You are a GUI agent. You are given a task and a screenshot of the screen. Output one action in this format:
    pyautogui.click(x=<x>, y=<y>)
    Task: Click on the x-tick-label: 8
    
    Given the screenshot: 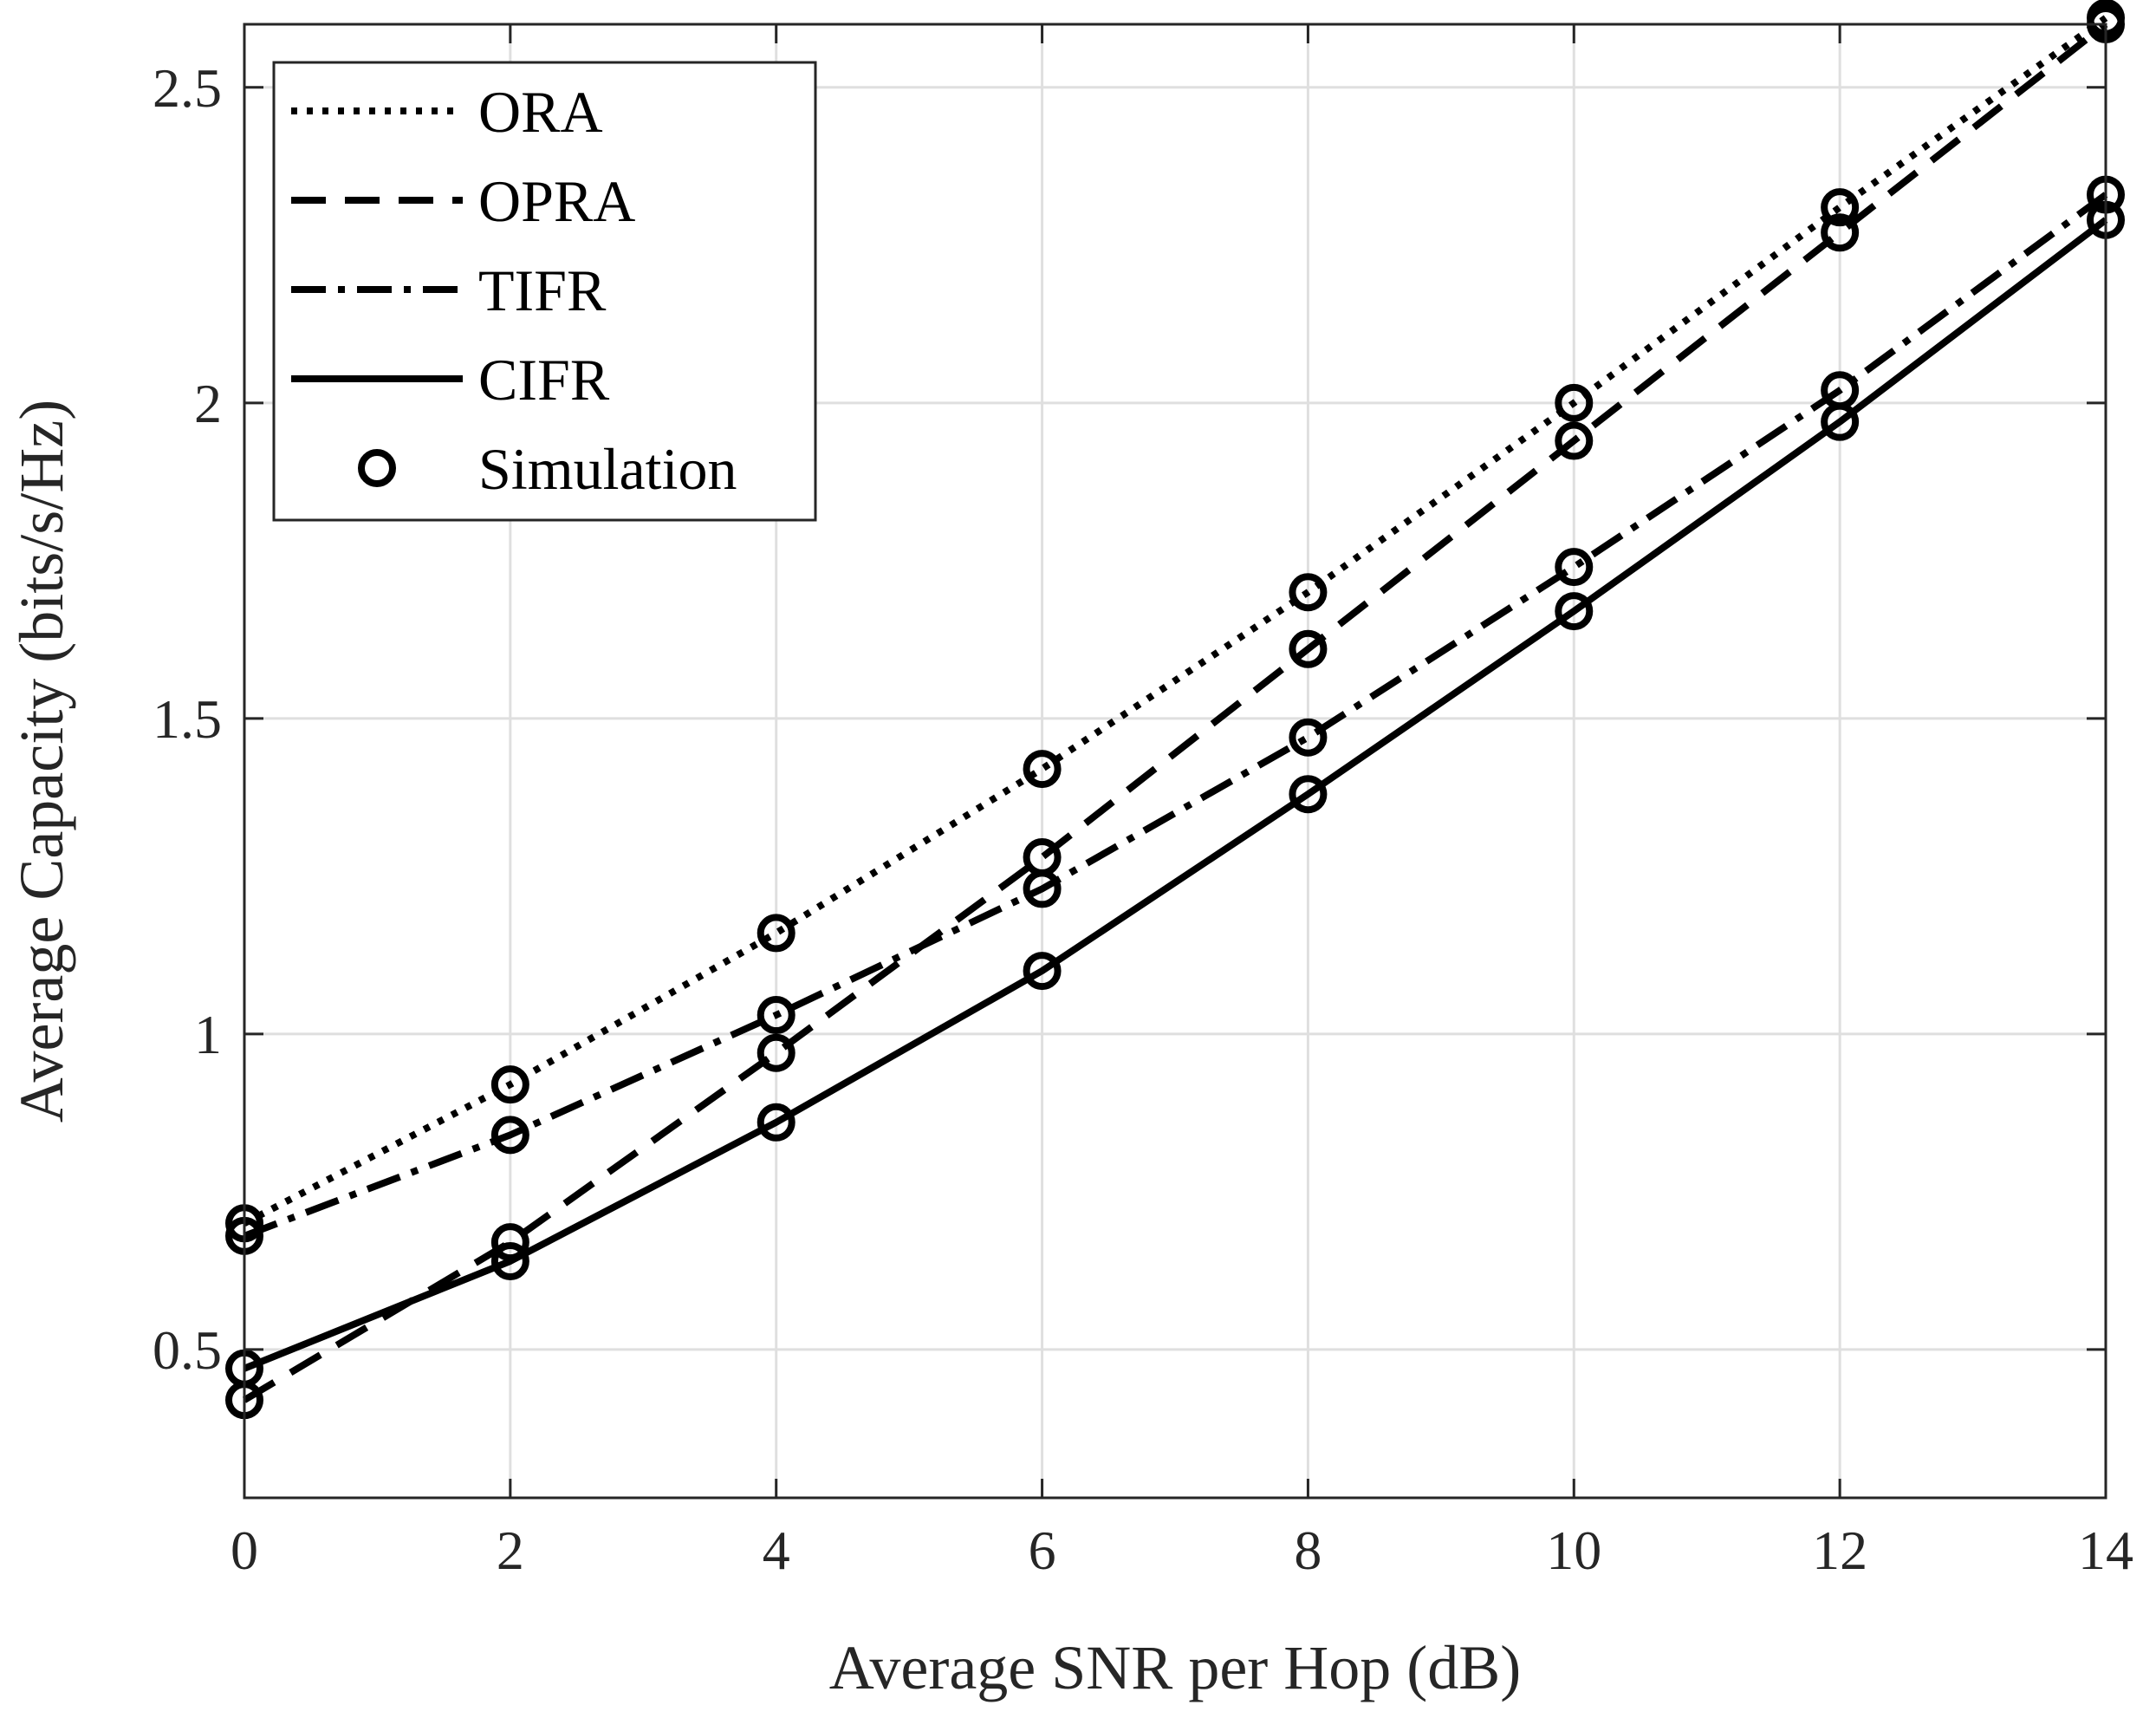 What is the action you would take?
    pyautogui.click(x=1308, y=1550)
    